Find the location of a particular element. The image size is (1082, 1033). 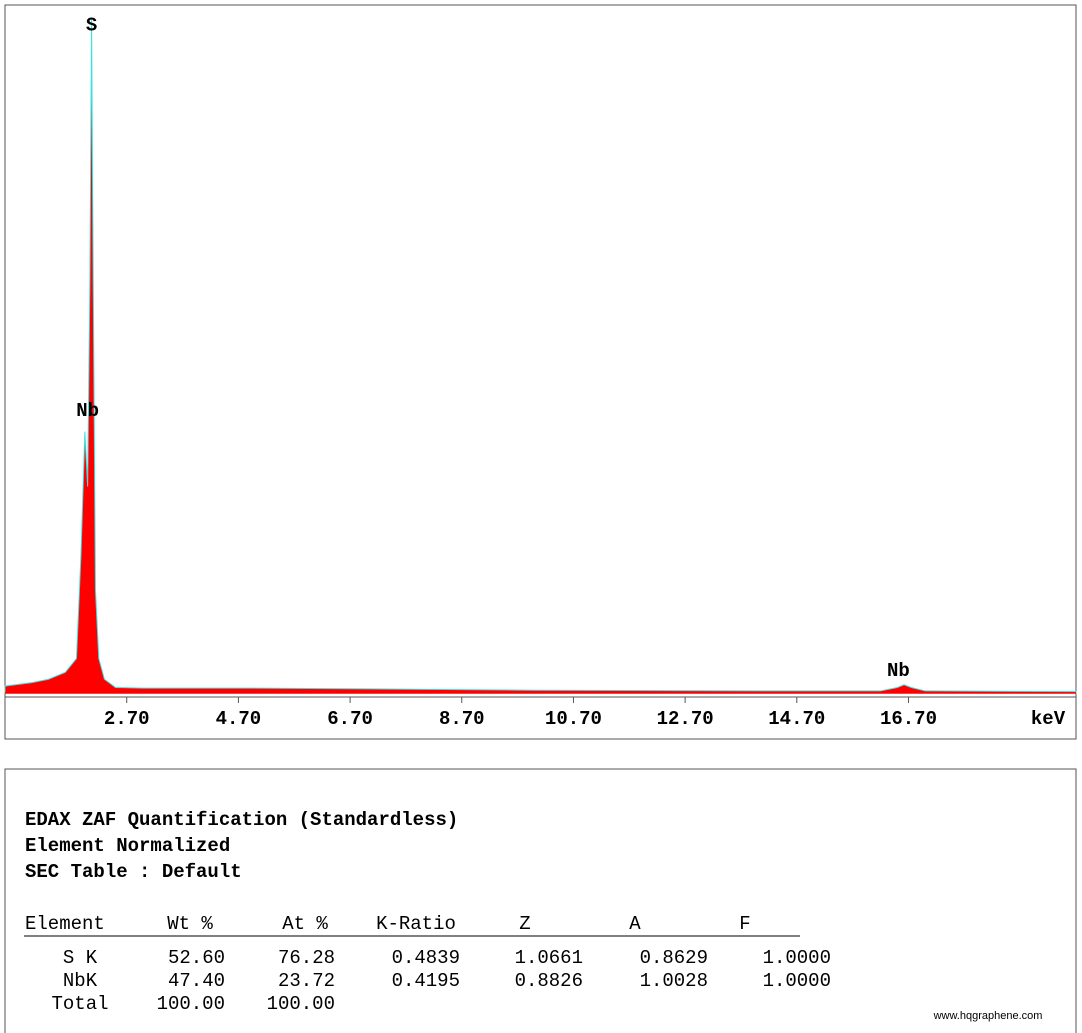

table-cell: NbK is located at coordinates (80, 981).